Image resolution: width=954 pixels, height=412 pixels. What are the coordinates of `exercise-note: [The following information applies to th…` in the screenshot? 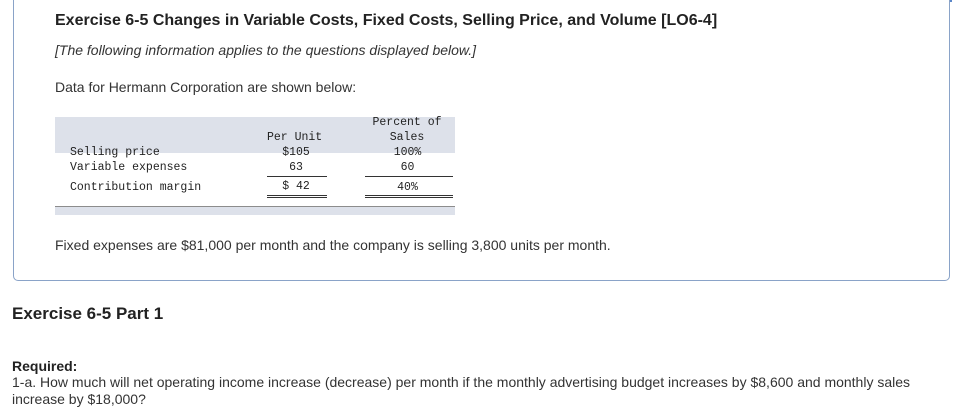 It's located at (266, 50).